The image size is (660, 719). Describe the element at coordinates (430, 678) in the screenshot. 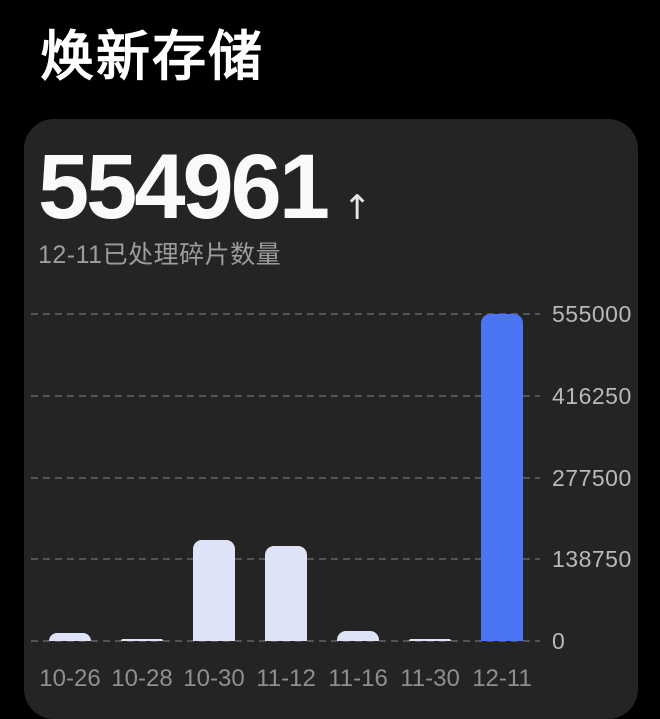

I see `x-axis-label-11-30: 11-30` at that location.